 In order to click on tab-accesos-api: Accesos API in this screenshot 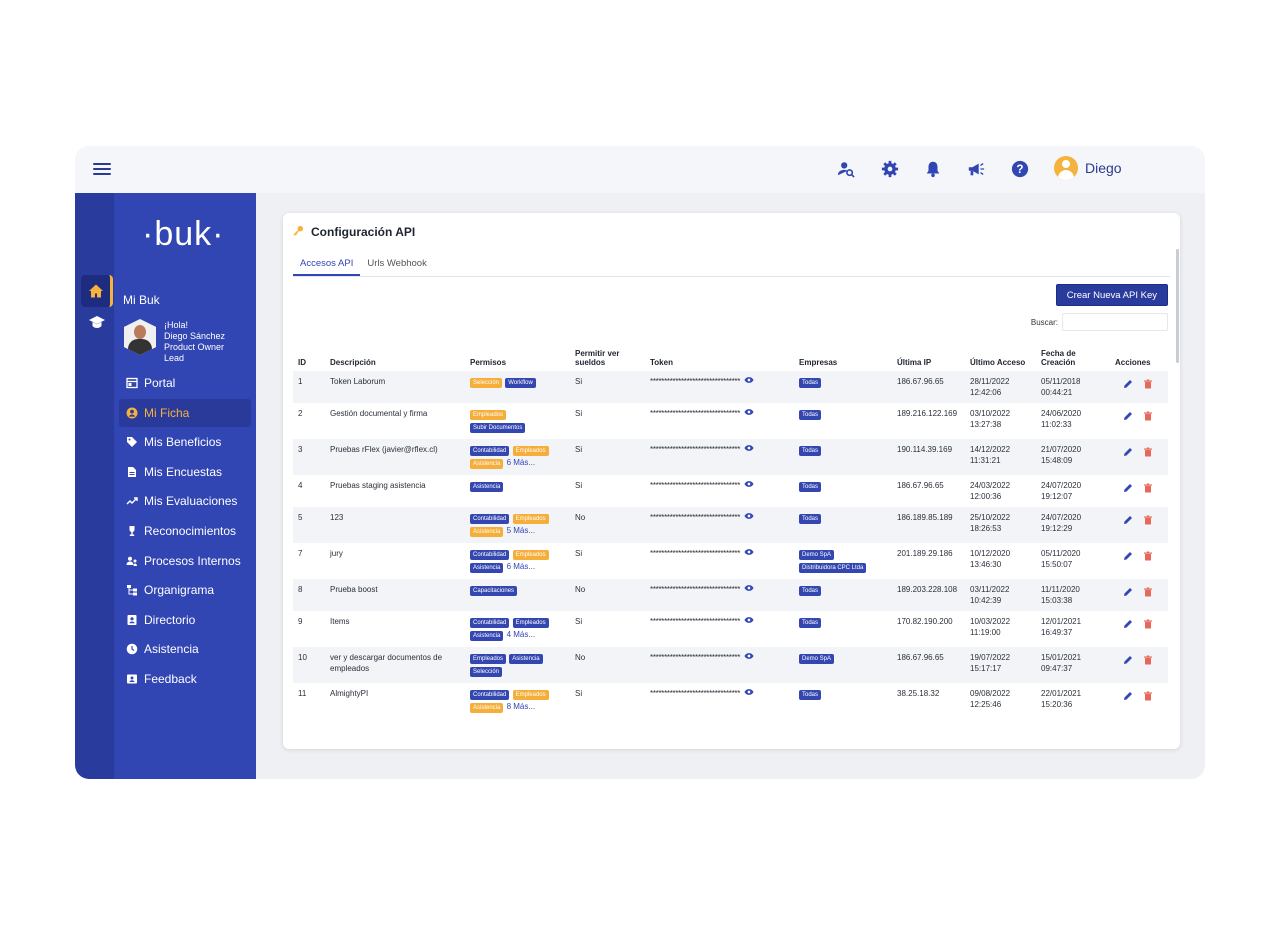, I will do `click(327, 264)`.